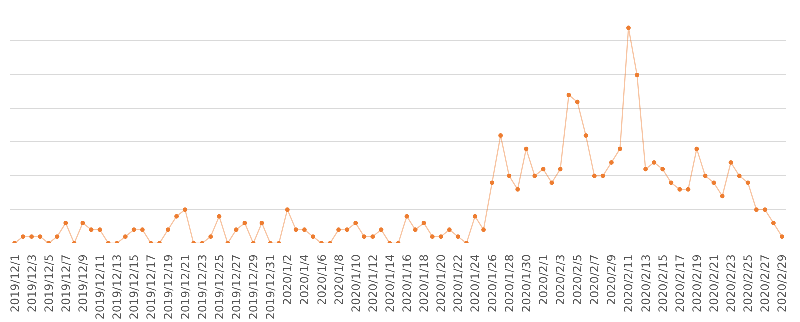 The width and height of the screenshot is (800, 322). I want to click on x-tick-label: 2019/12/25, so click(219, 287).